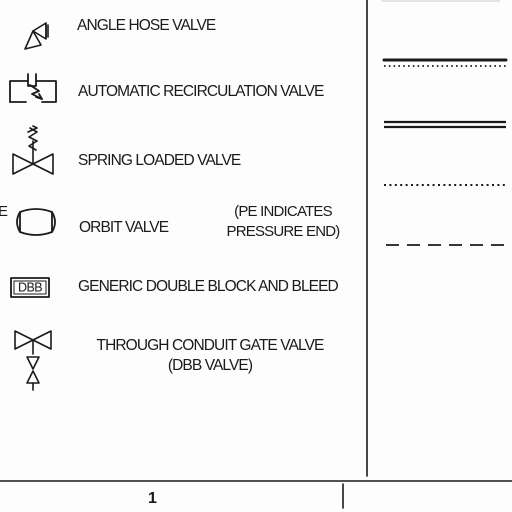  I want to click on orbit-valve-icon, so click(36, 222).